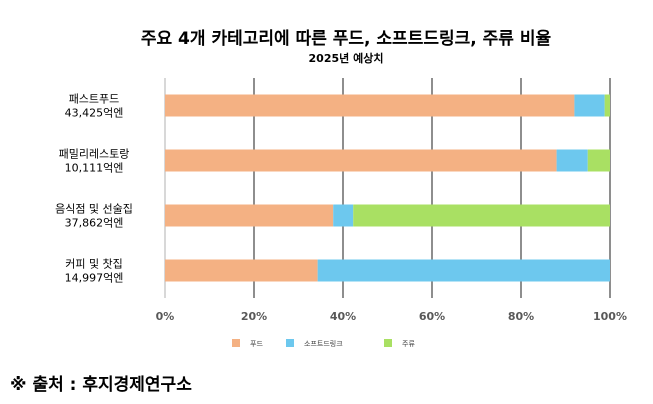 The height and width of the screenshot is (404, 653). I want to click on legend-label: 푸드, so click(256, 344).